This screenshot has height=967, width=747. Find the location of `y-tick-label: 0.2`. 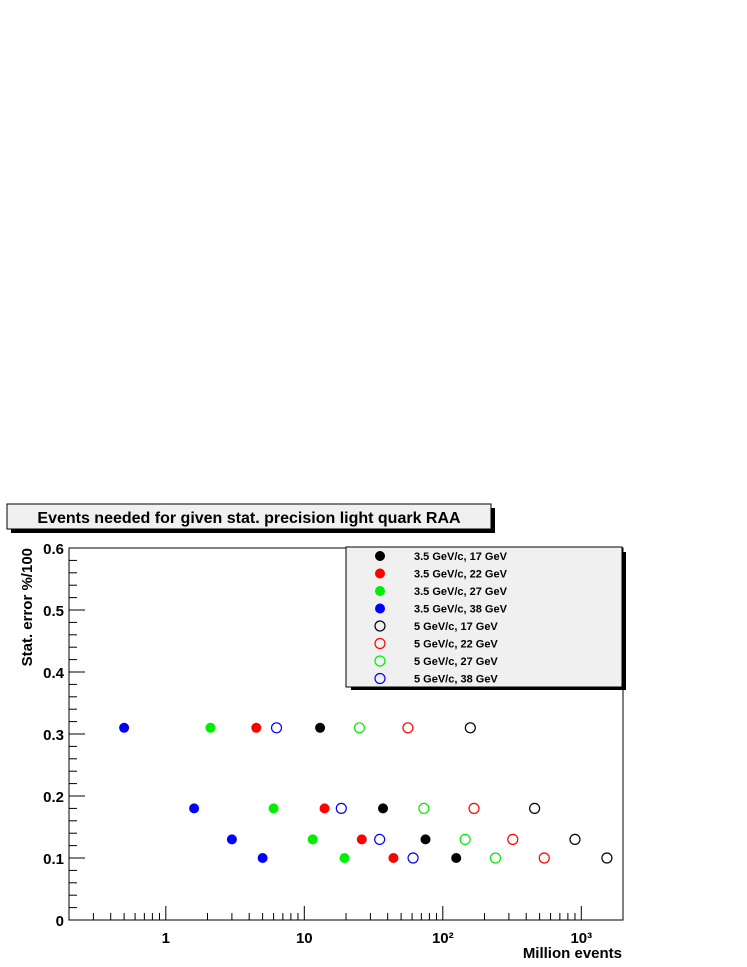

y-tick-label: 0.2 is located at coordinates (53, 797).